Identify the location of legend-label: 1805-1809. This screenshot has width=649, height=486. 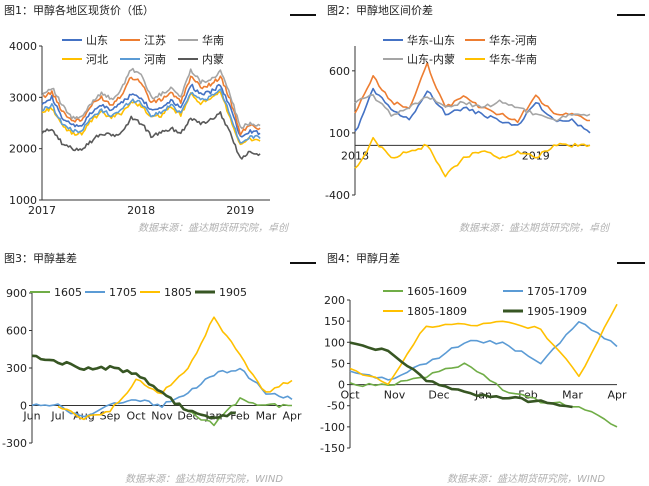
(437, 311).